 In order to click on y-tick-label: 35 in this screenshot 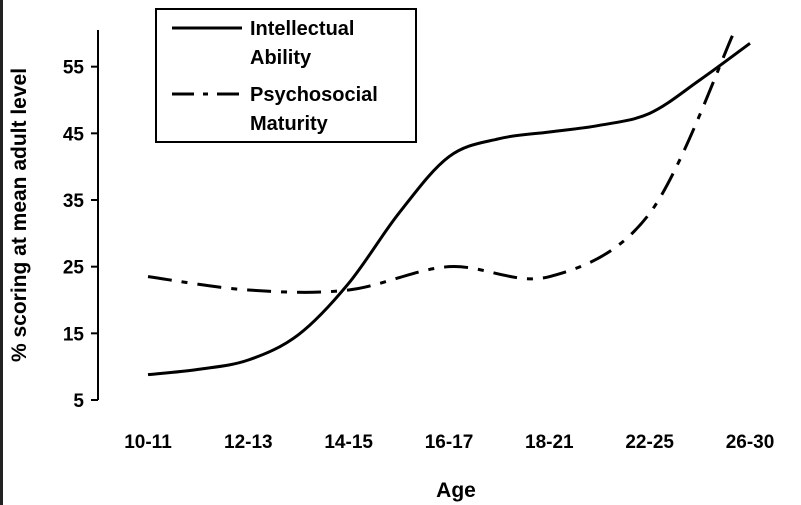, I will do `click(74, 201)`.